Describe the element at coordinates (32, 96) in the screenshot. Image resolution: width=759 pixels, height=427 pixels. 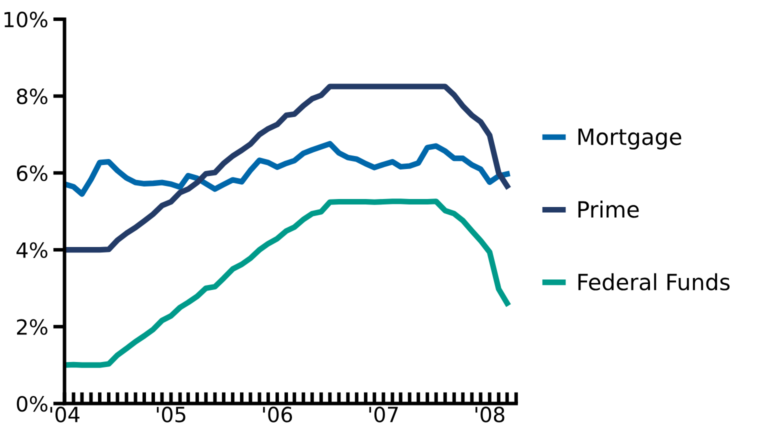
I see `y-tick-label: 8%` at that location.